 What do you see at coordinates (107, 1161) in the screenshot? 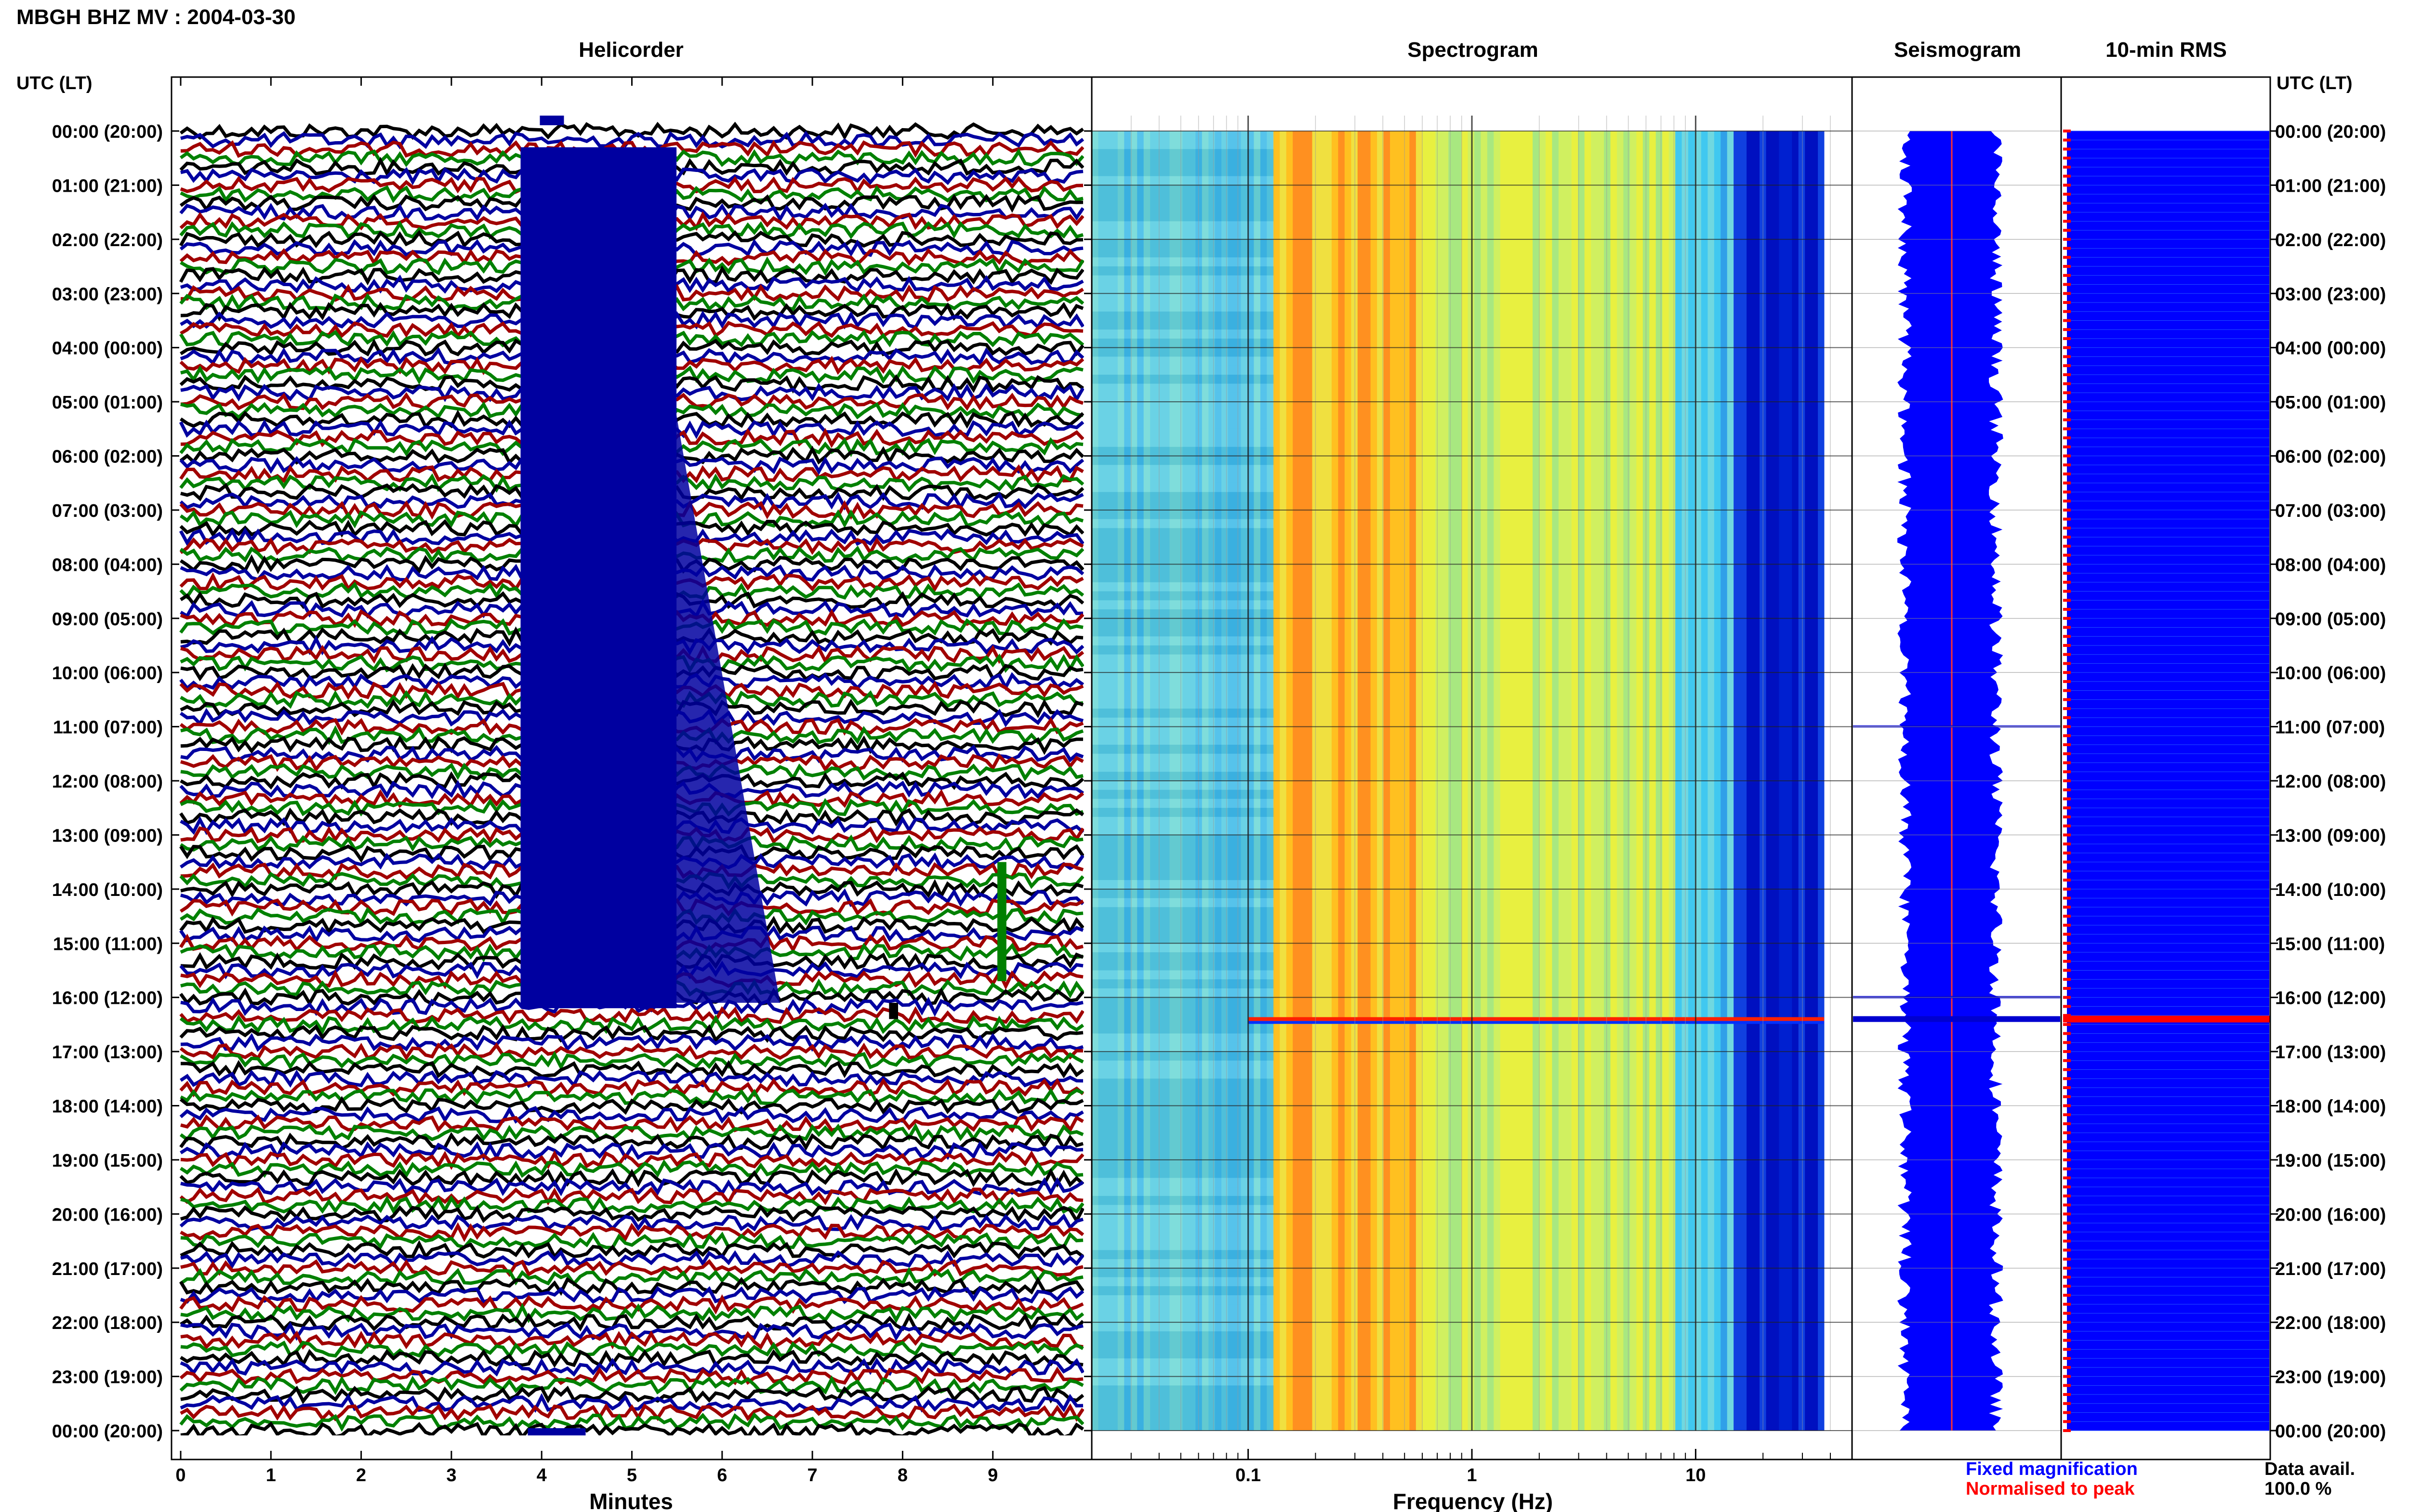
I see `left-time-label: 19:00 (15:00)` at bounding box center [107, 1161].